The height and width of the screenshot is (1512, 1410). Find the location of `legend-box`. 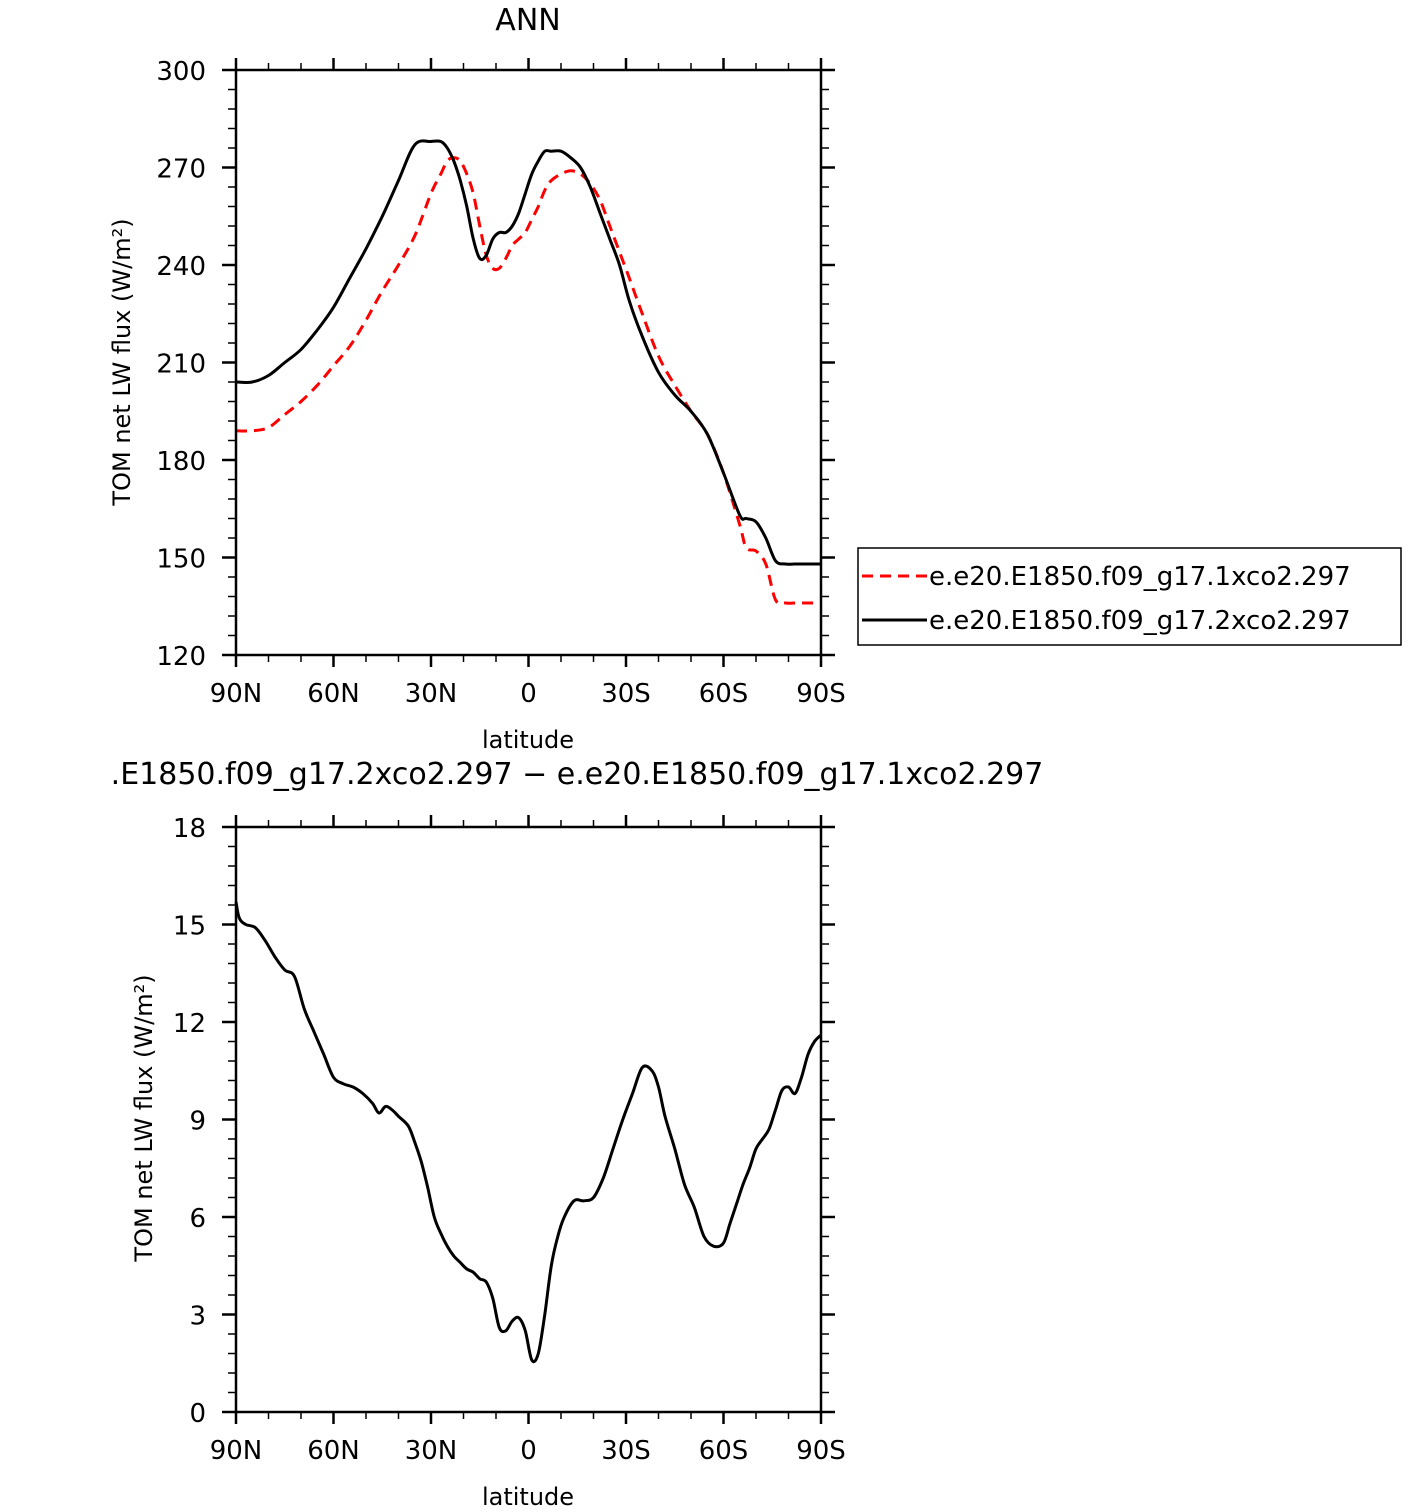

legend-box is located at coordinates (1129, 596).